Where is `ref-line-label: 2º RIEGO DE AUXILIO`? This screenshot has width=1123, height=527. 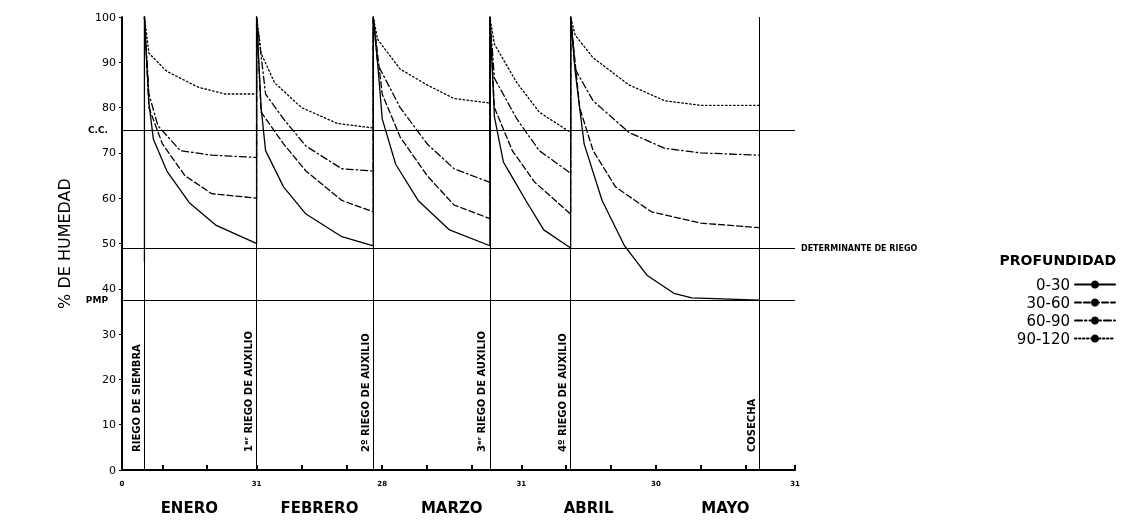
ref-line-label: 2º RIEGO DE AUXILIO is located at coordinates (365, 392).